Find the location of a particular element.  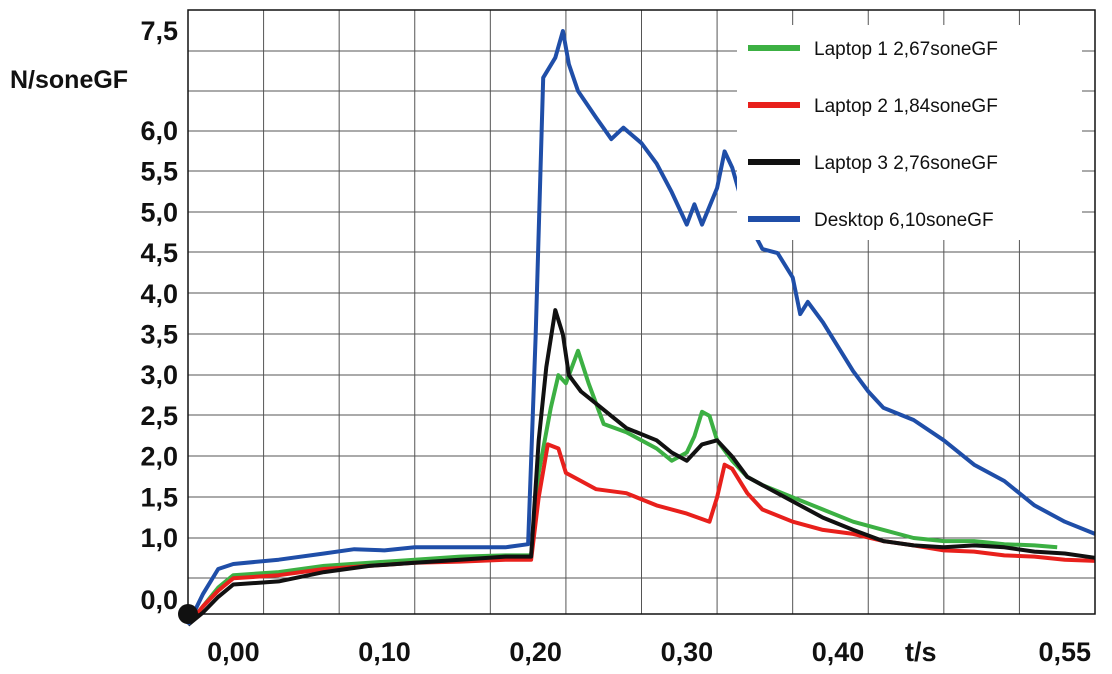

y-tick-label: 4,5 is located at coordinates (159, 253).